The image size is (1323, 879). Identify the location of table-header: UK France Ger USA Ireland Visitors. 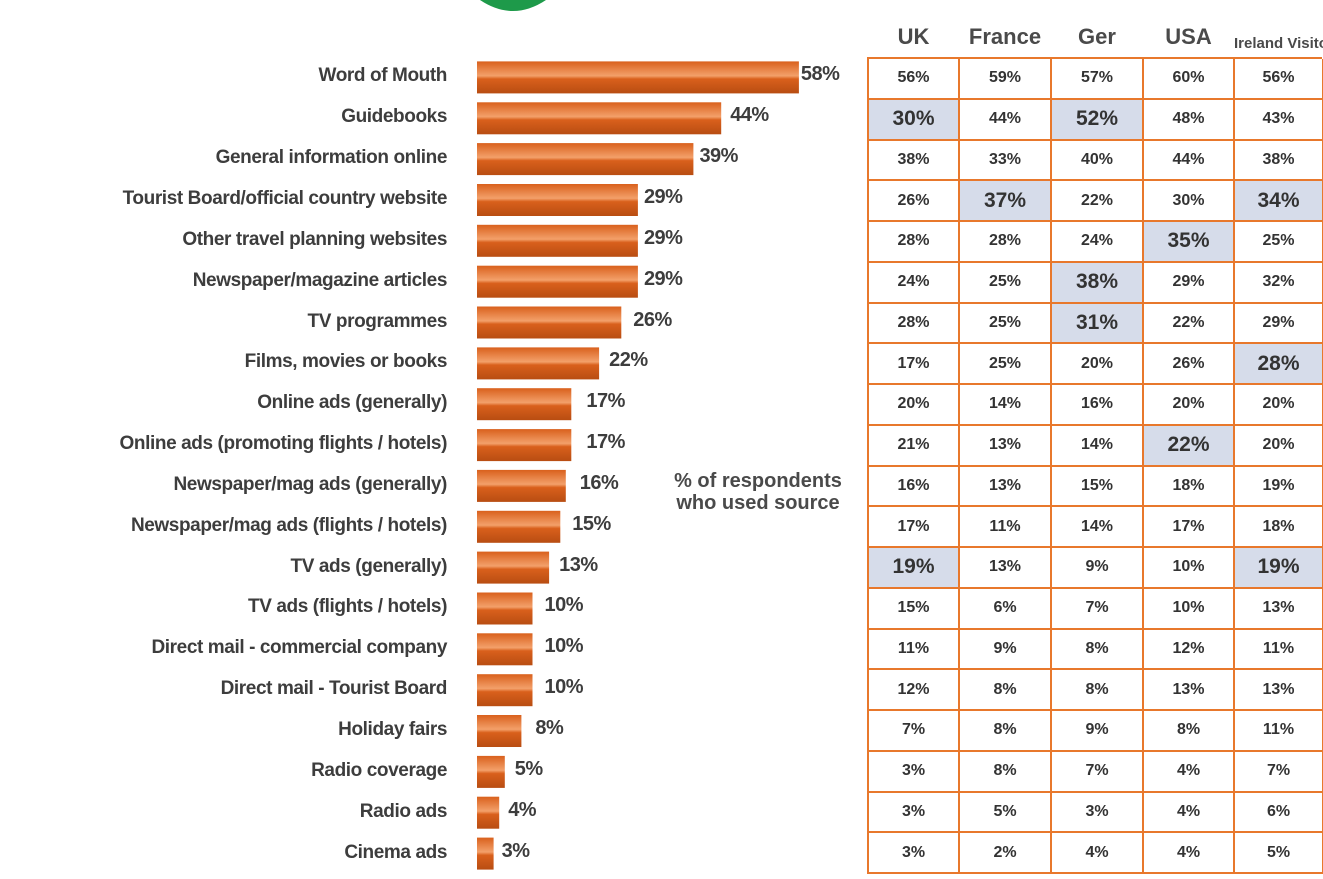
(1095, 30).